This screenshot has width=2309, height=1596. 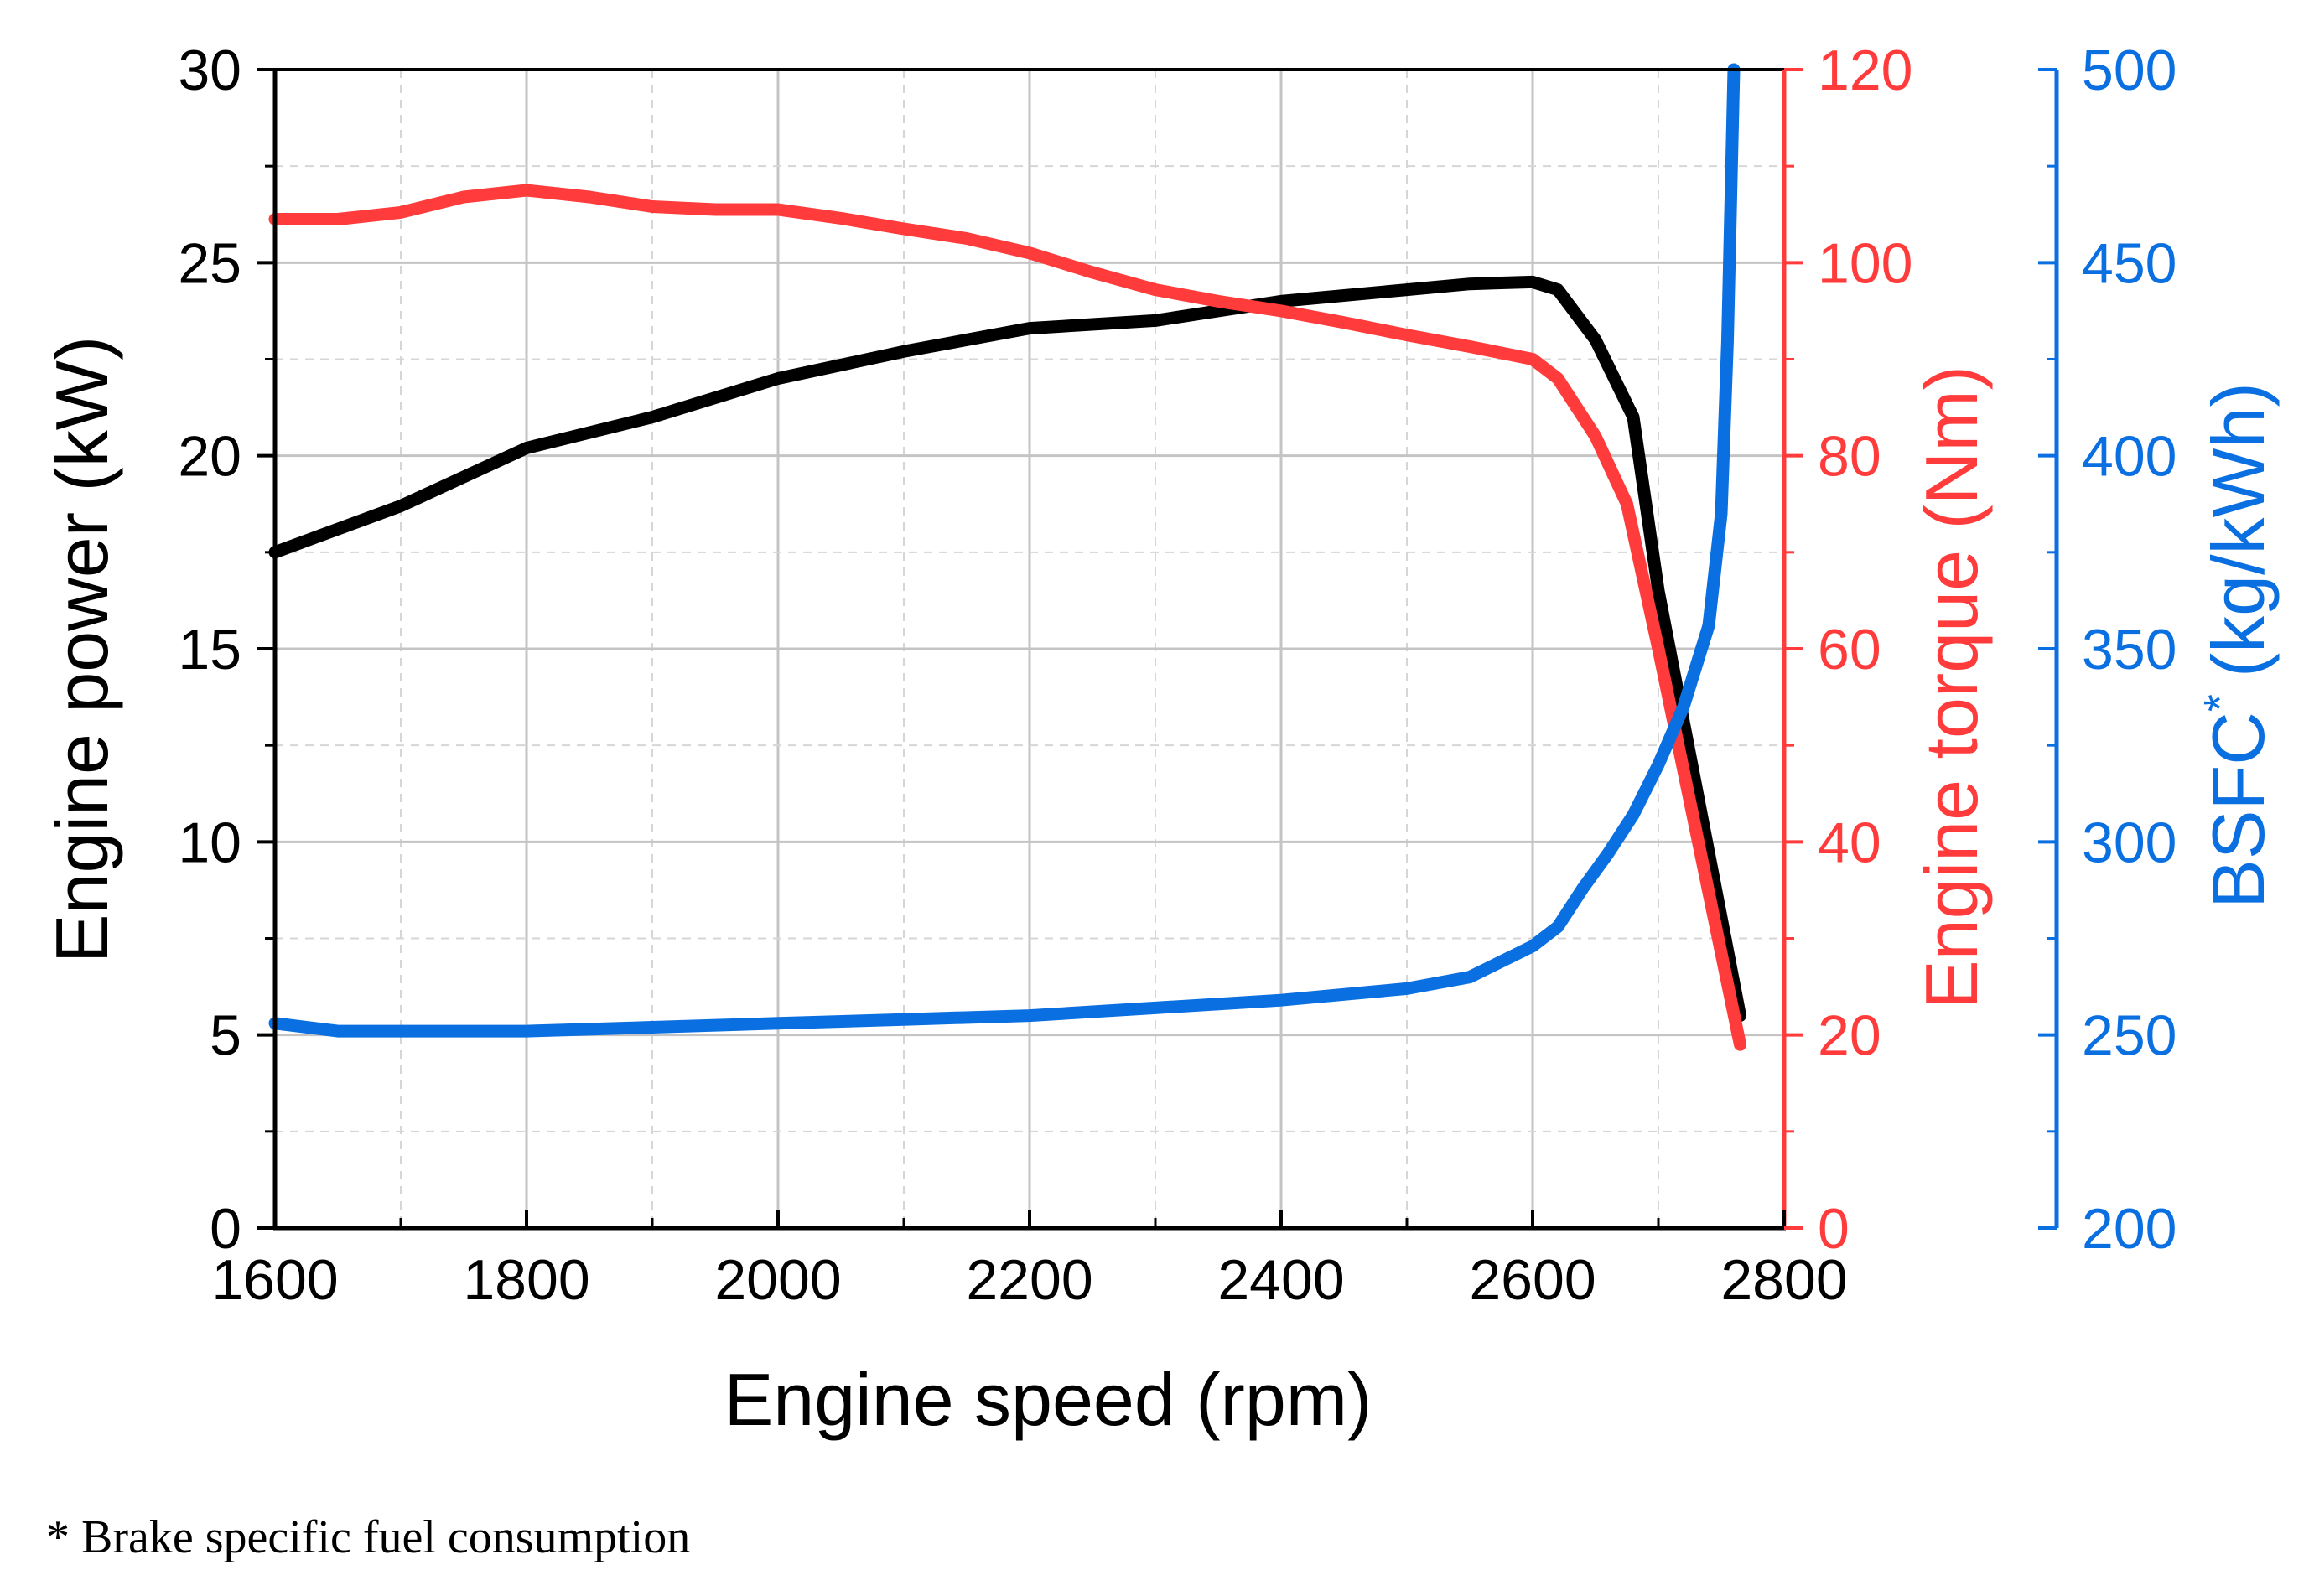 What do you see at coordinates (2129, 1036) in the screenshot?
I see `bsfc-tick-label: 250` at bounding box center [2129, 1036].